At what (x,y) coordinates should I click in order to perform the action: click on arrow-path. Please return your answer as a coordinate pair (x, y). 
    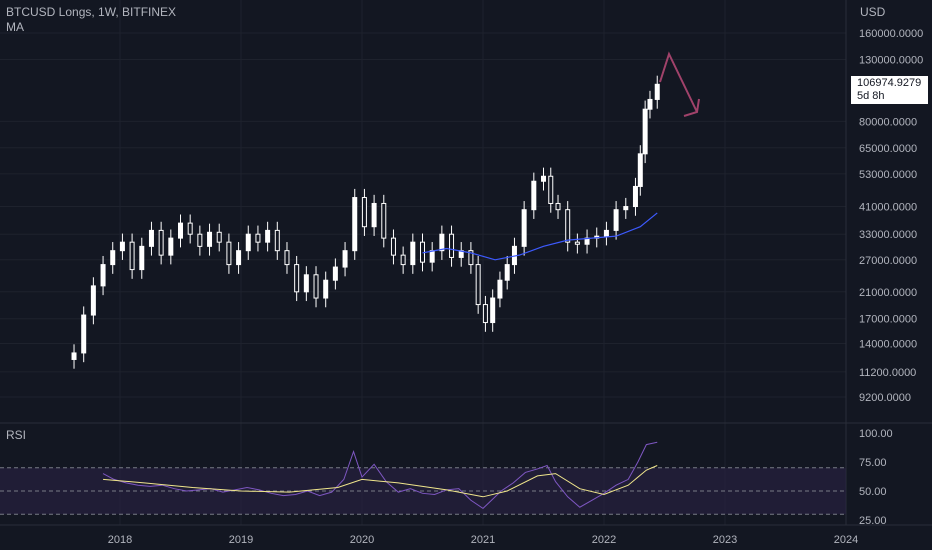
    Looking at the image, I should click on (678, 82).